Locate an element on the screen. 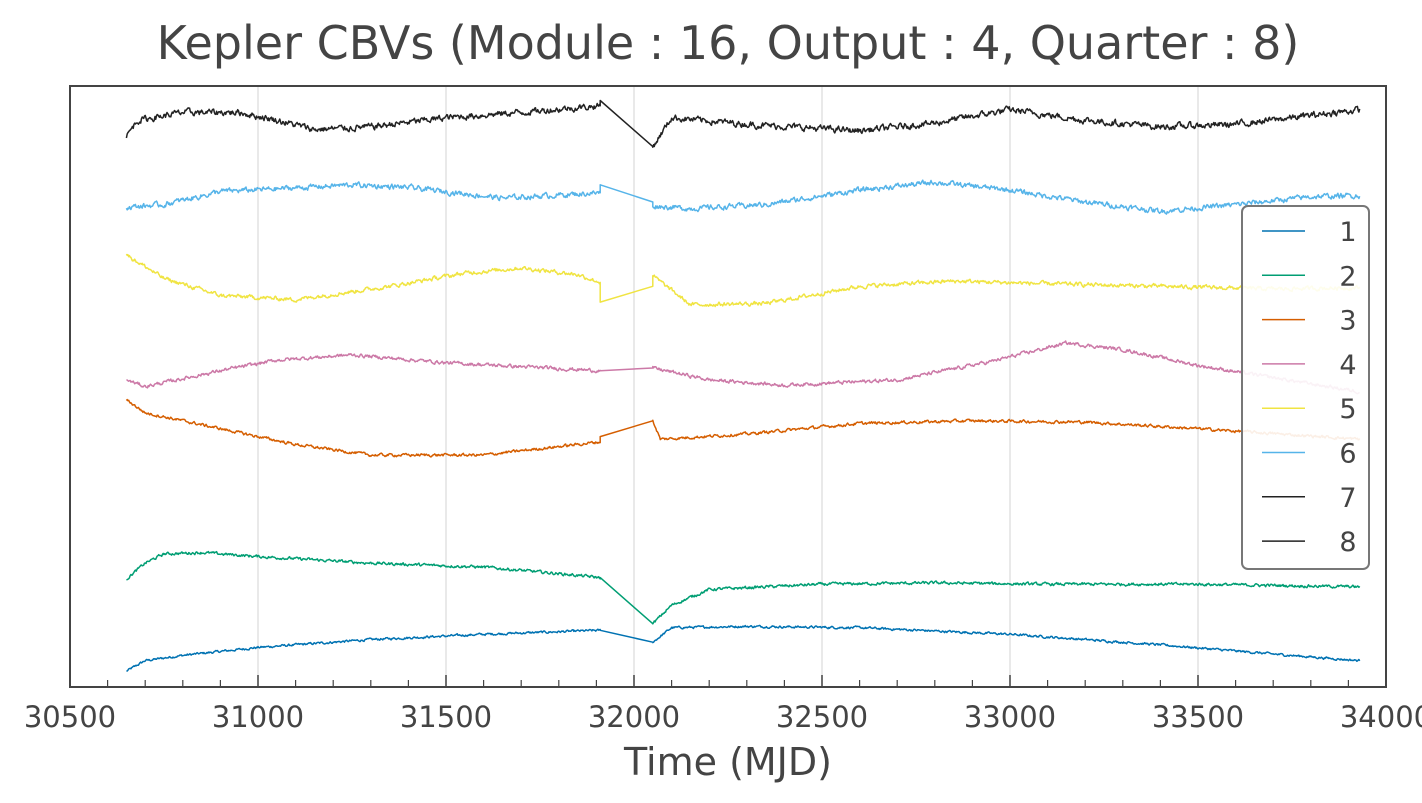 The width and height of the screenshot is (1422, 803). legend-label-7: 7 is located at coordinates (1347, 498).